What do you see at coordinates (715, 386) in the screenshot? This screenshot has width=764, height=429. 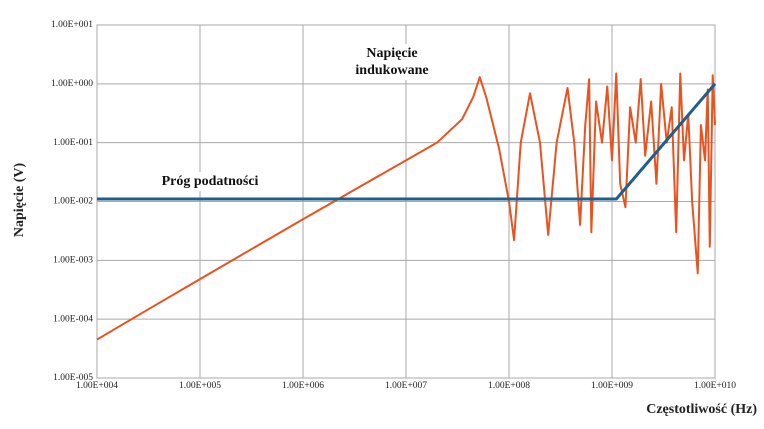 I see `x-tick-label: 1.00E+010` at bounding box center [715, 386].